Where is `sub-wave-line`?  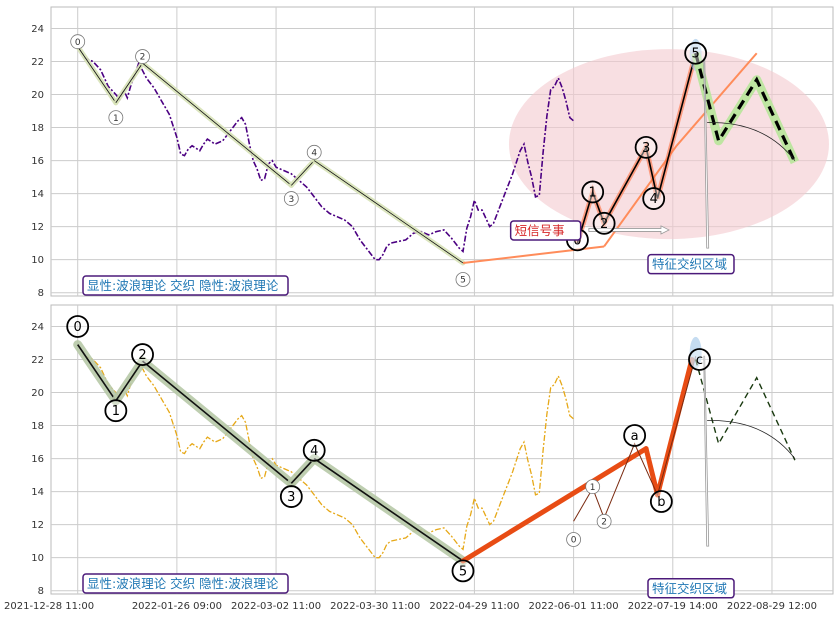 sub-wave-line is located at coordinates (635, 439).